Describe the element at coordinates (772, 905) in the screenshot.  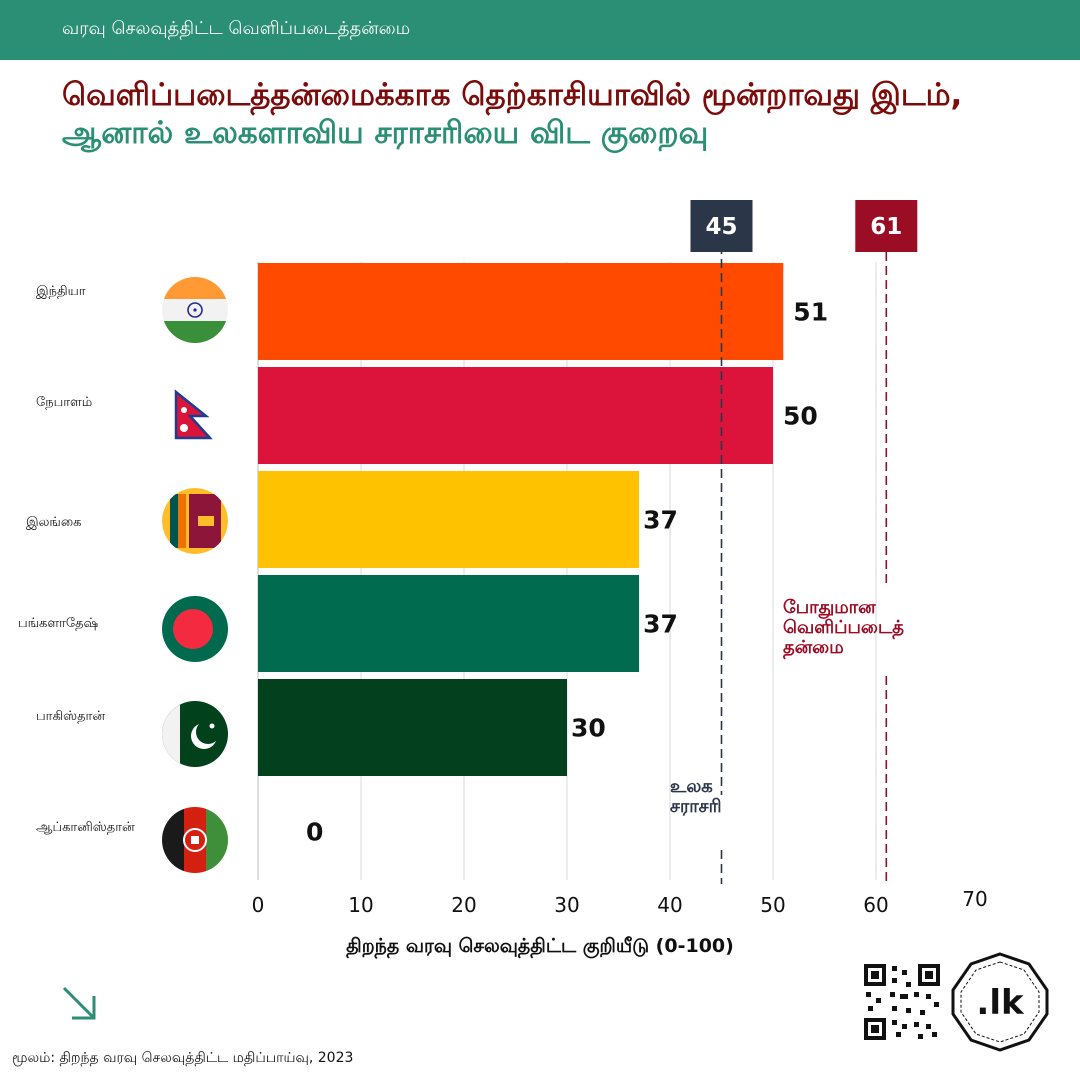
I see `x-tick-50: 50` at that location.